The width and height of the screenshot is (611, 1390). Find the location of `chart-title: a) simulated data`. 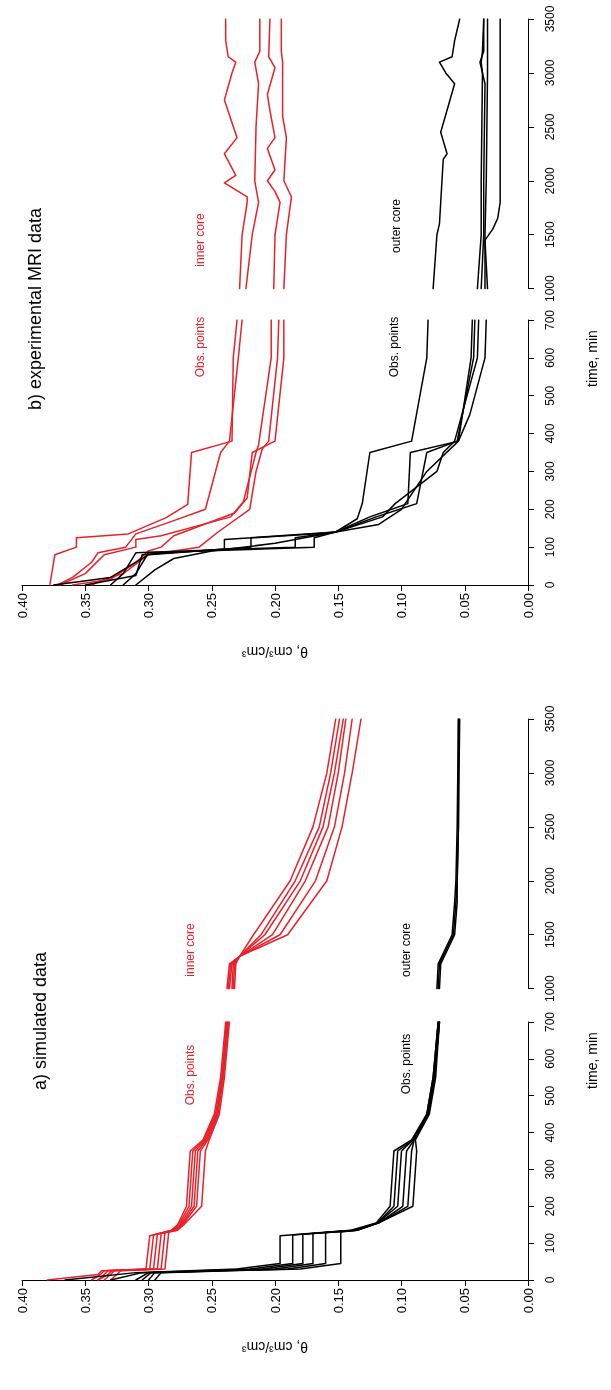

chart-title: a) simulated data is located at coordinates (40, 1020).